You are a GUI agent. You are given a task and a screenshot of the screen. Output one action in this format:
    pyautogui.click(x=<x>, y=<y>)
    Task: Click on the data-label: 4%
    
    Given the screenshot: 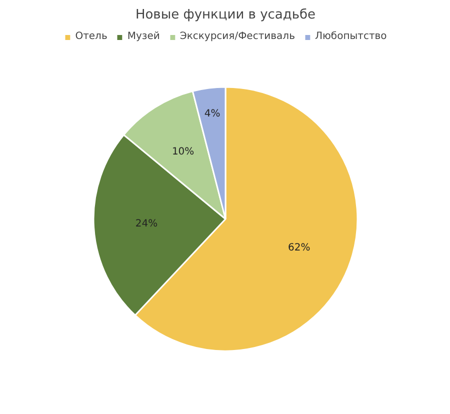 What is the action you would take?
    pyautogui.click(x=212, y=114)
    